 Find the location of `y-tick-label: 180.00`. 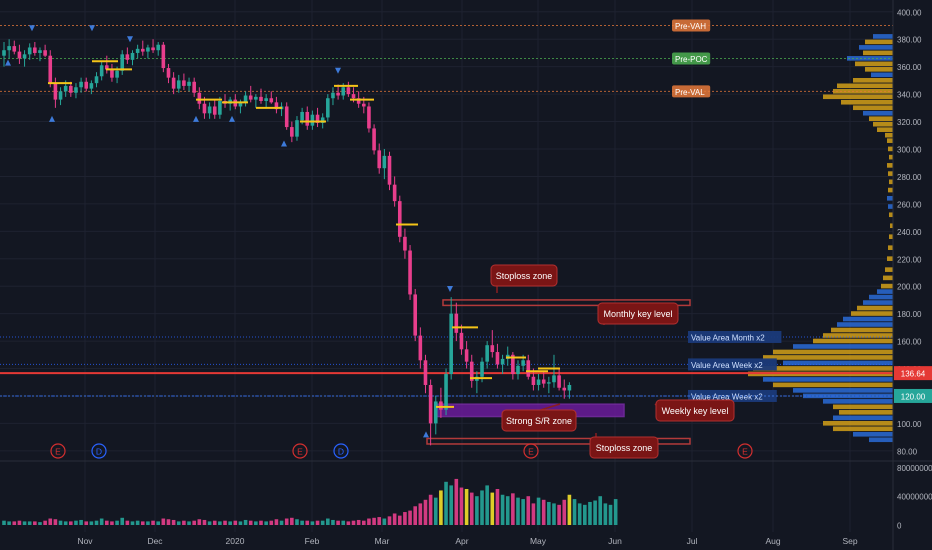

y-tick-label: 180.00 is located at coordinates (909, 314).